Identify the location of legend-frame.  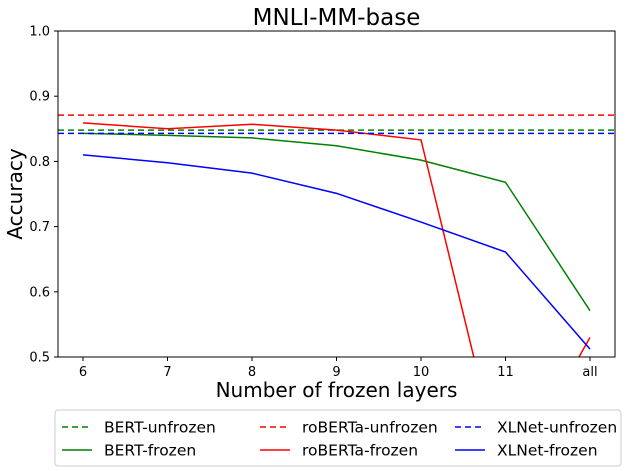
(338, 438).